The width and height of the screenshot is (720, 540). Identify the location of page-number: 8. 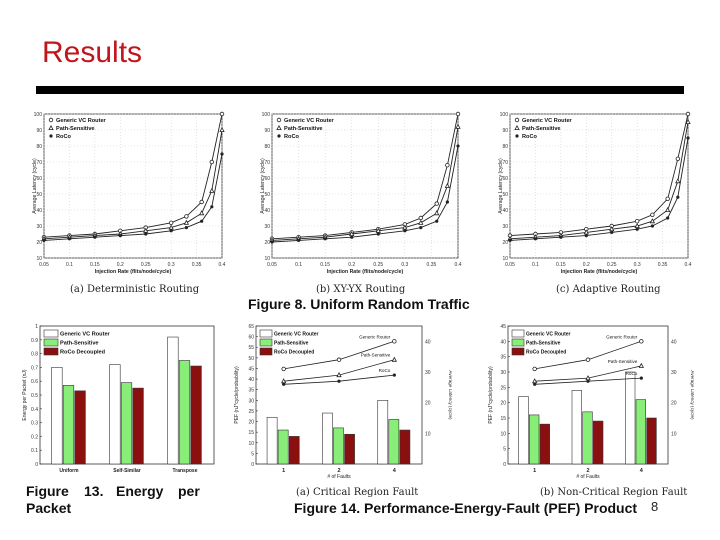
(655, 506).